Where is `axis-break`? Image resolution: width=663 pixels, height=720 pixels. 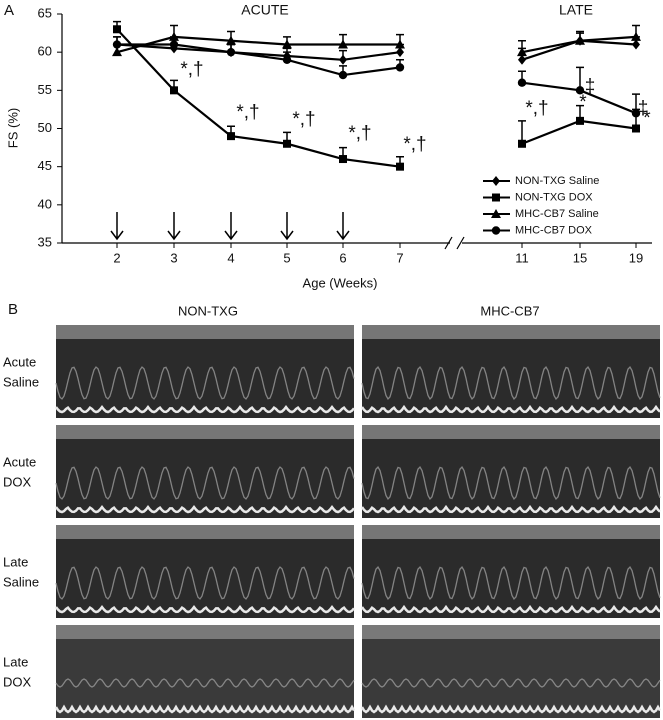
axis-break is located at coordinates (448, 243).